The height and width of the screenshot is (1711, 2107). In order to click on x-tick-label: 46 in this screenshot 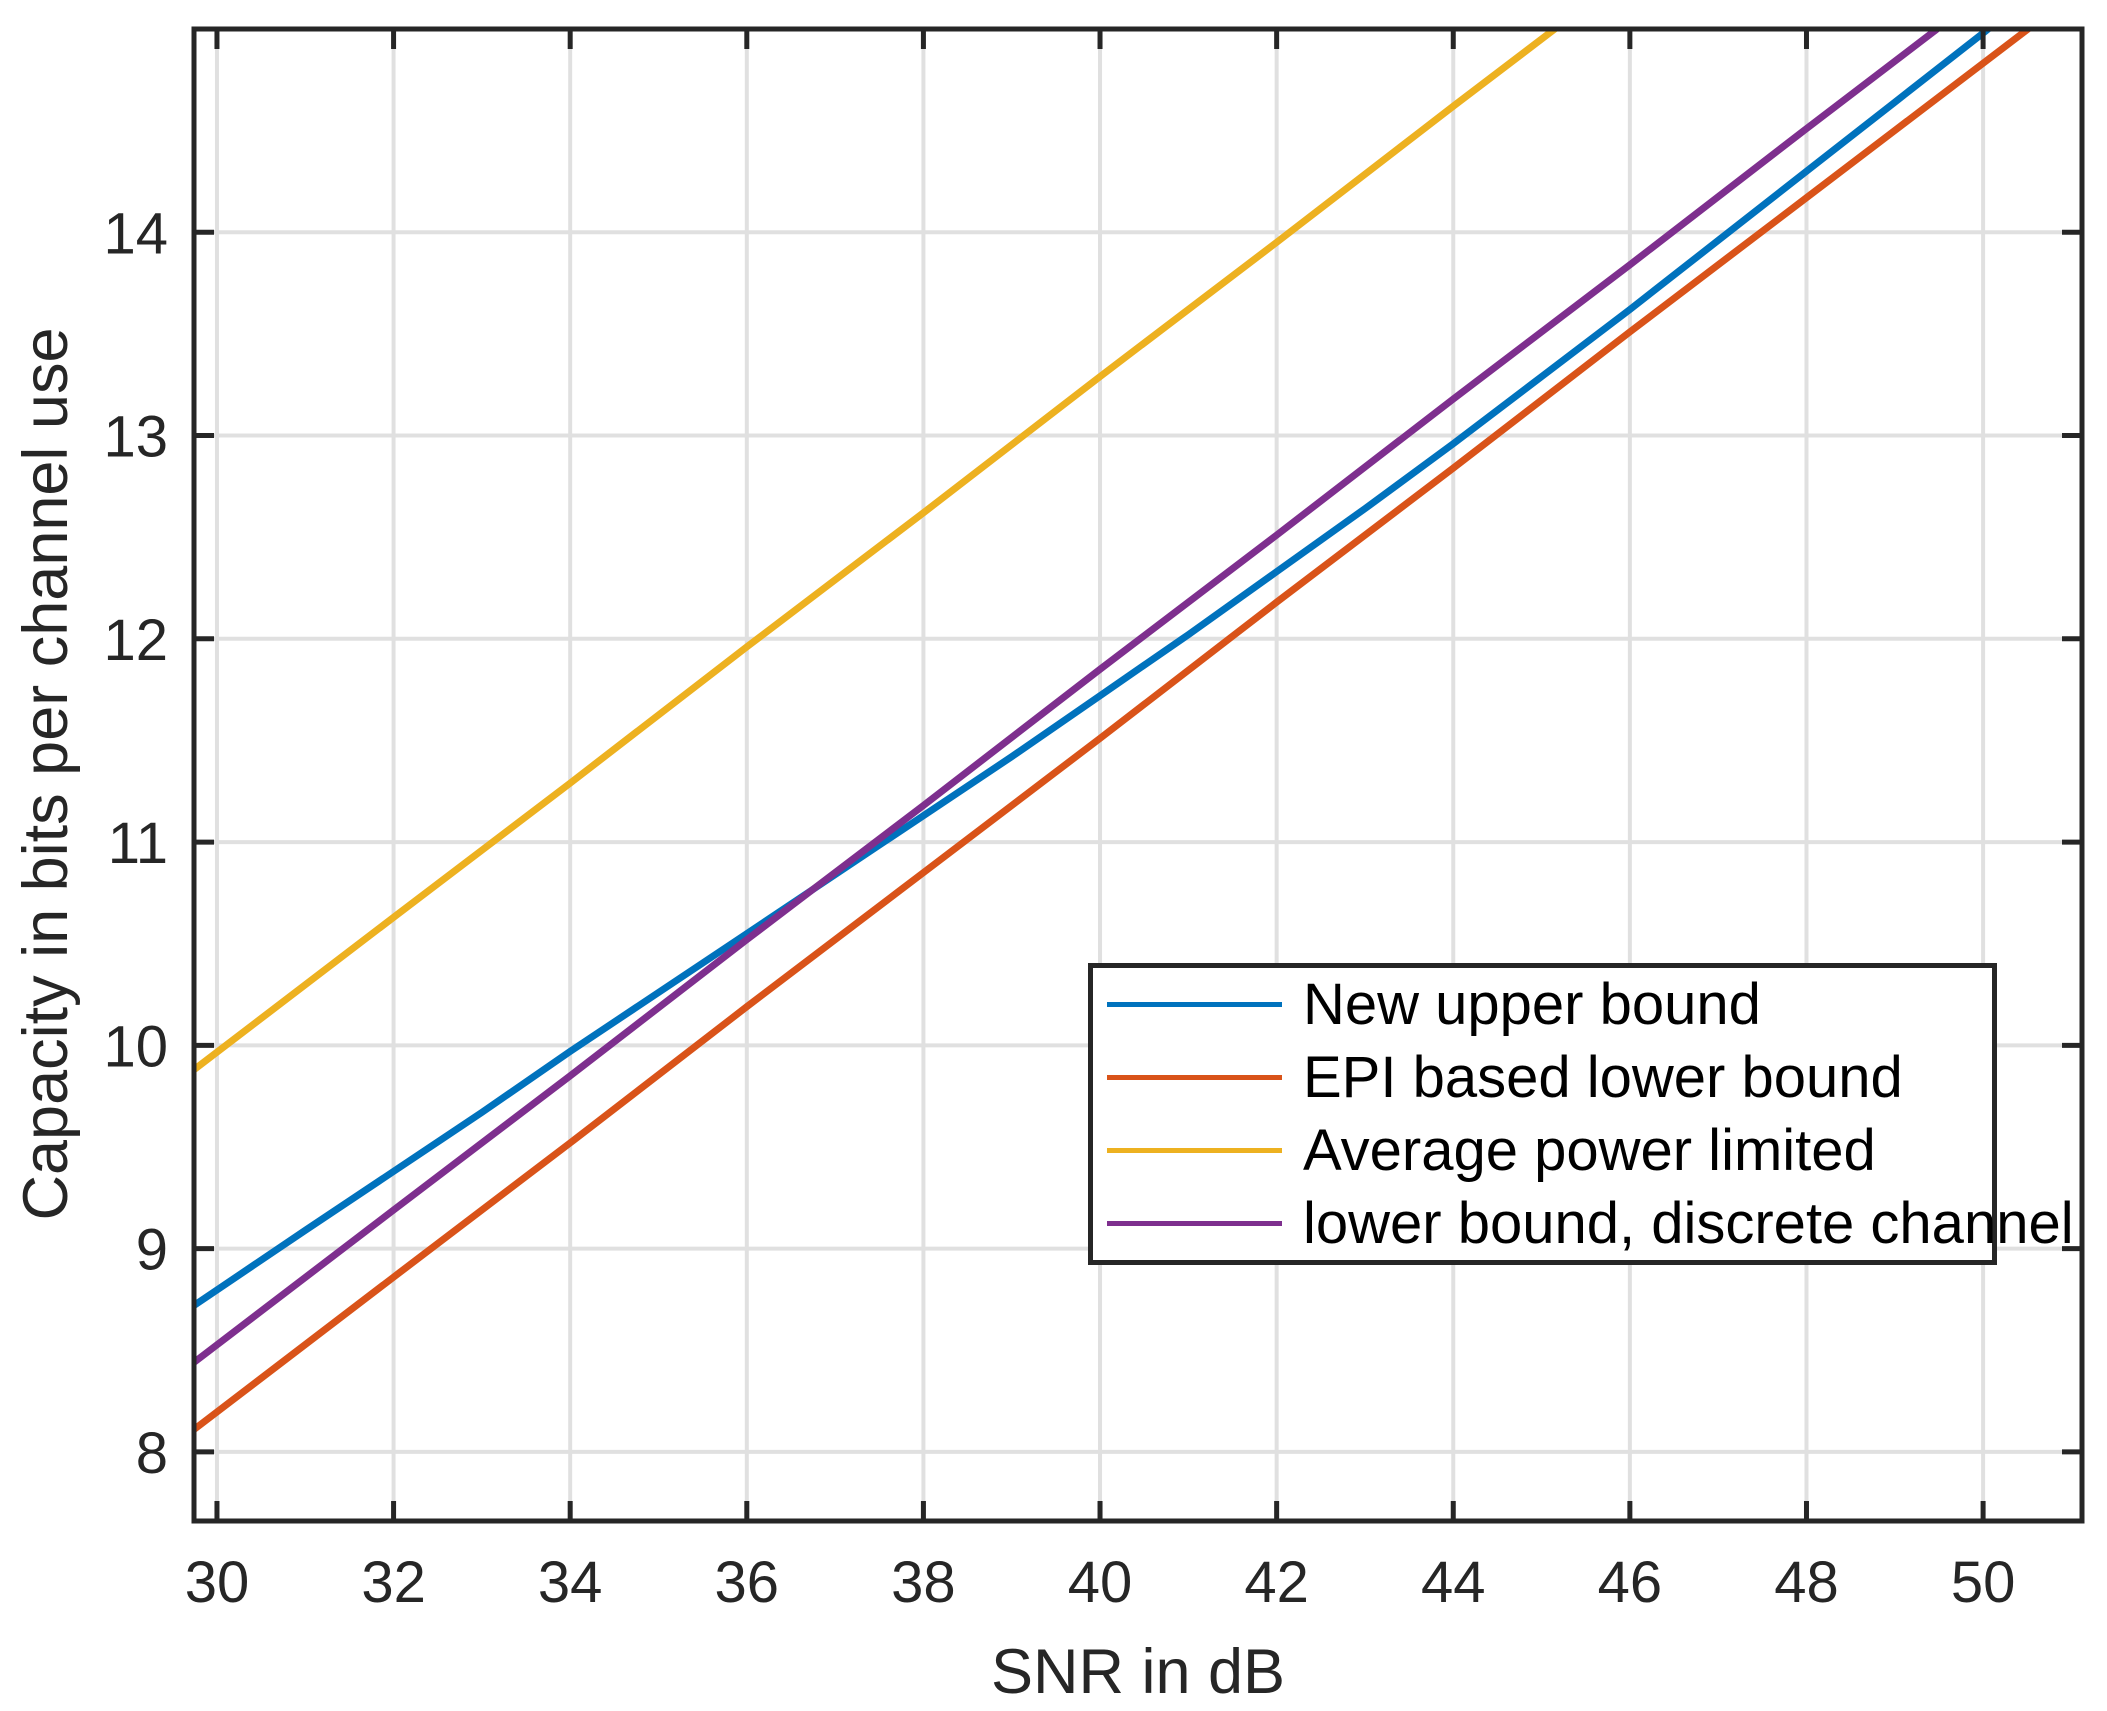, I will do `click(1630, 1582)`.